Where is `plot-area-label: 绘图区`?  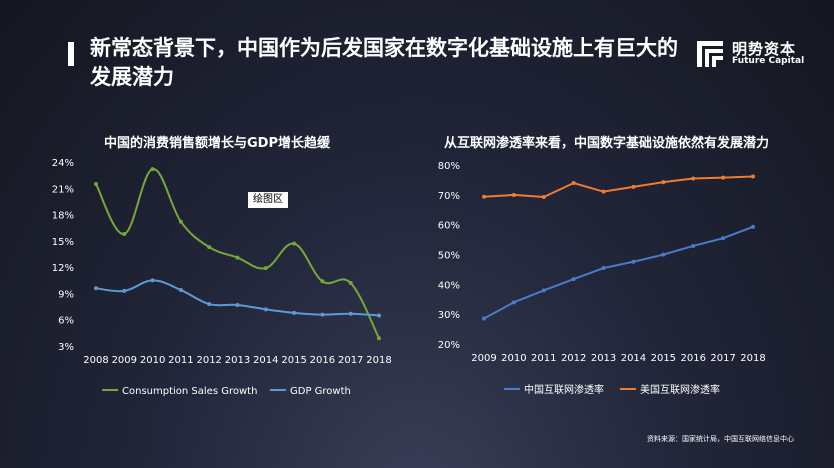 plot-area-label: 绘图区 is located at coordinates (268, 200).